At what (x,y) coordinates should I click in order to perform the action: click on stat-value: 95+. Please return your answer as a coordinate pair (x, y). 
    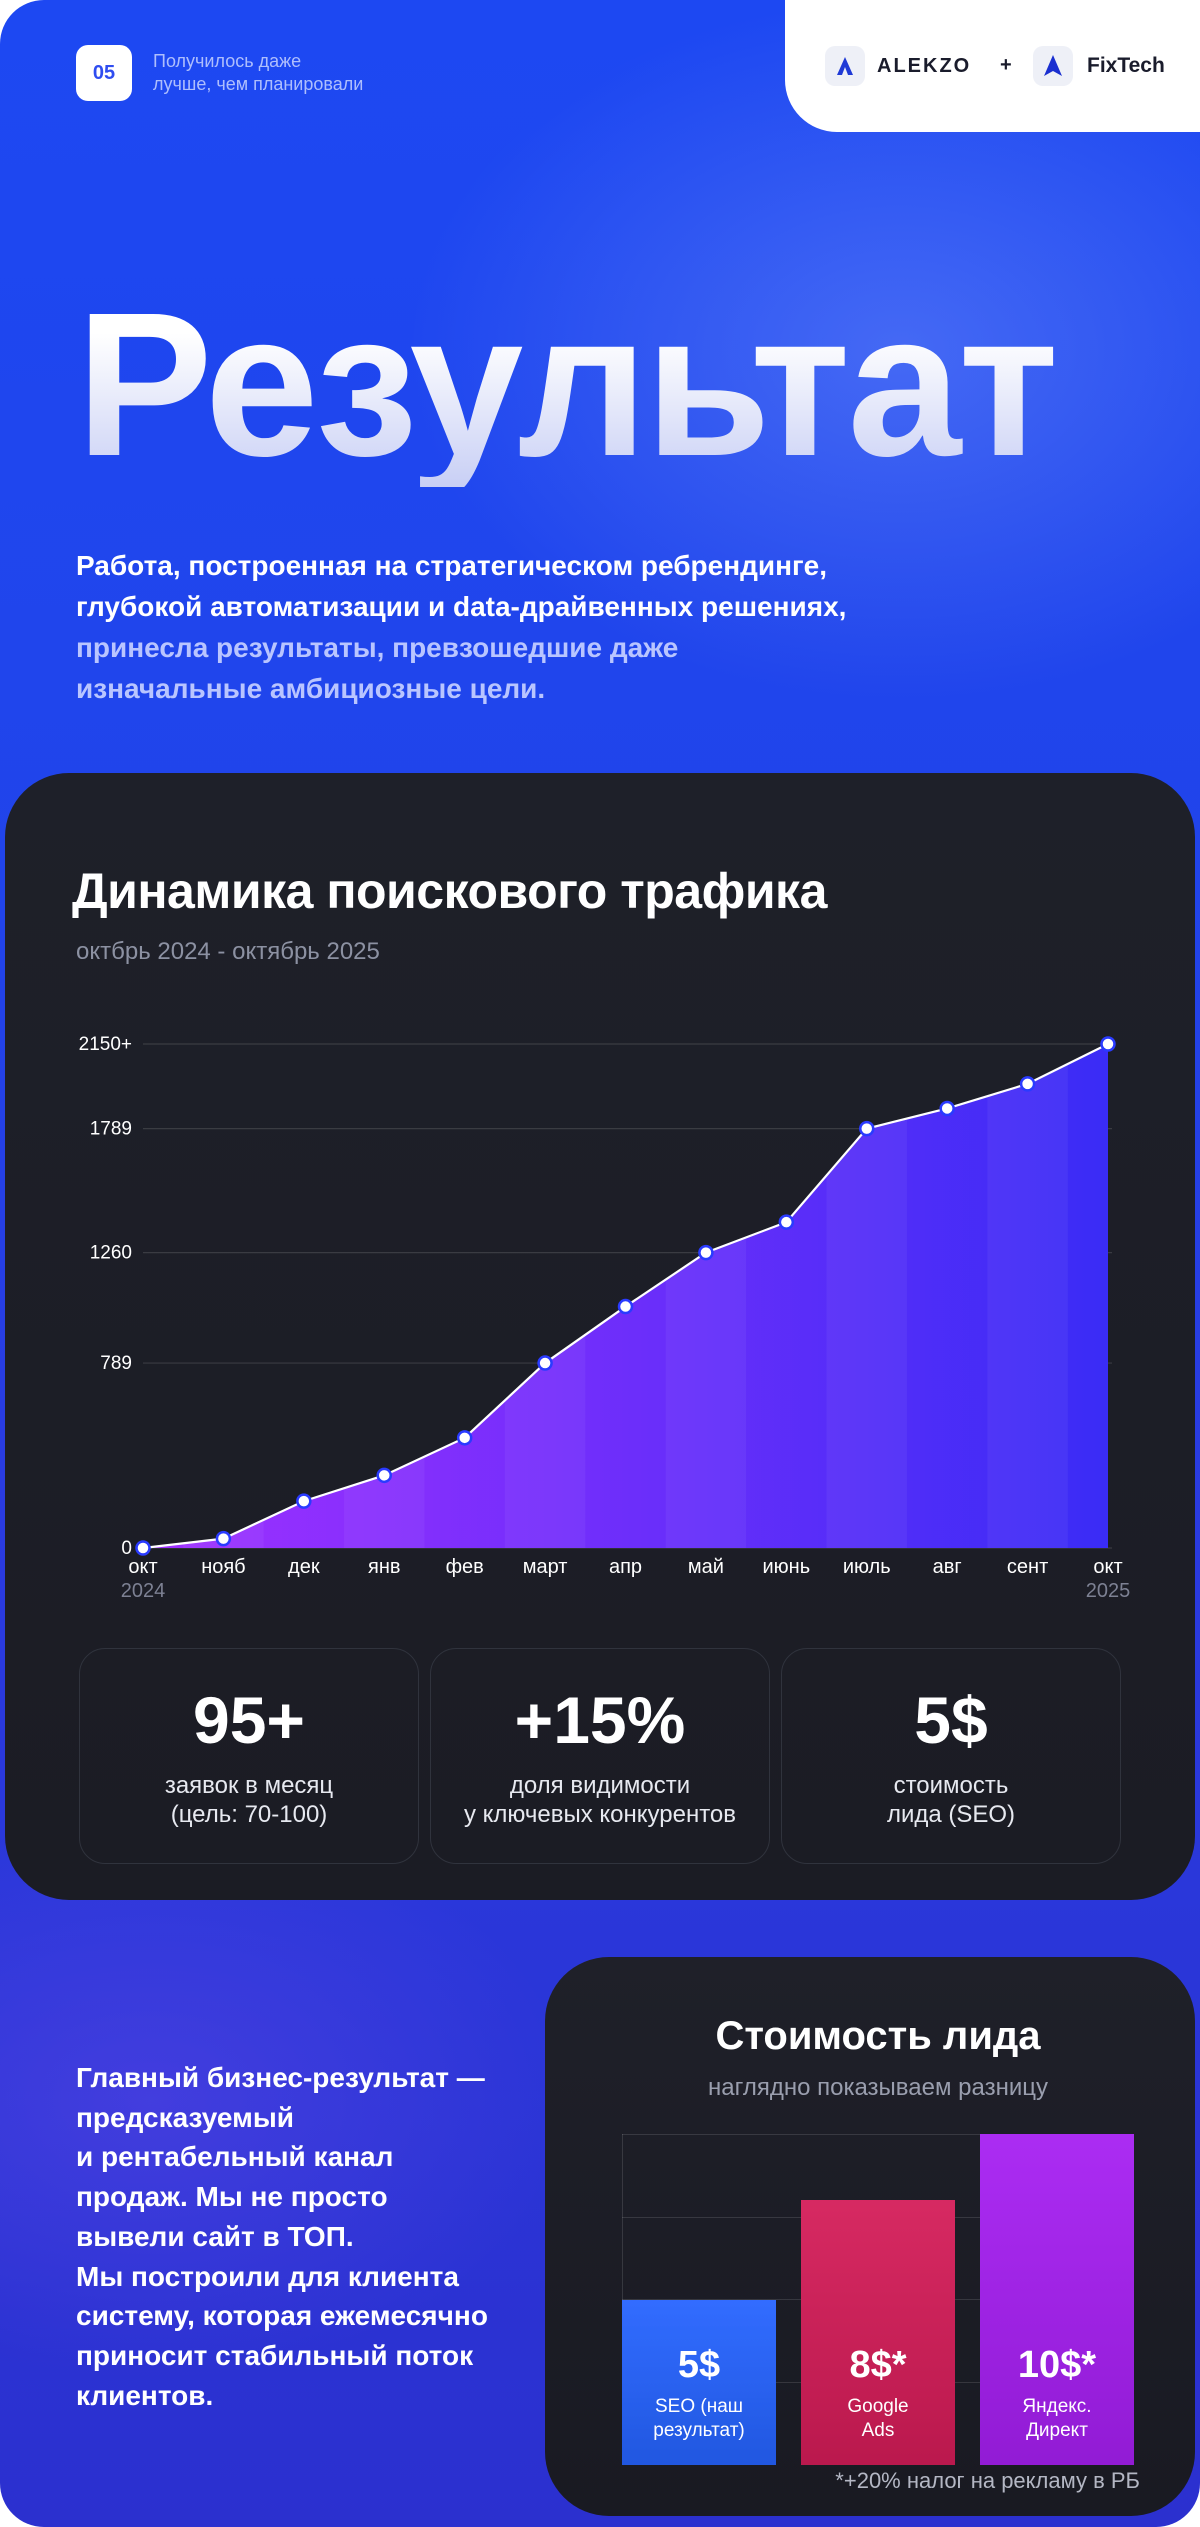
    Looking at the image, I should click on (249, 1720).